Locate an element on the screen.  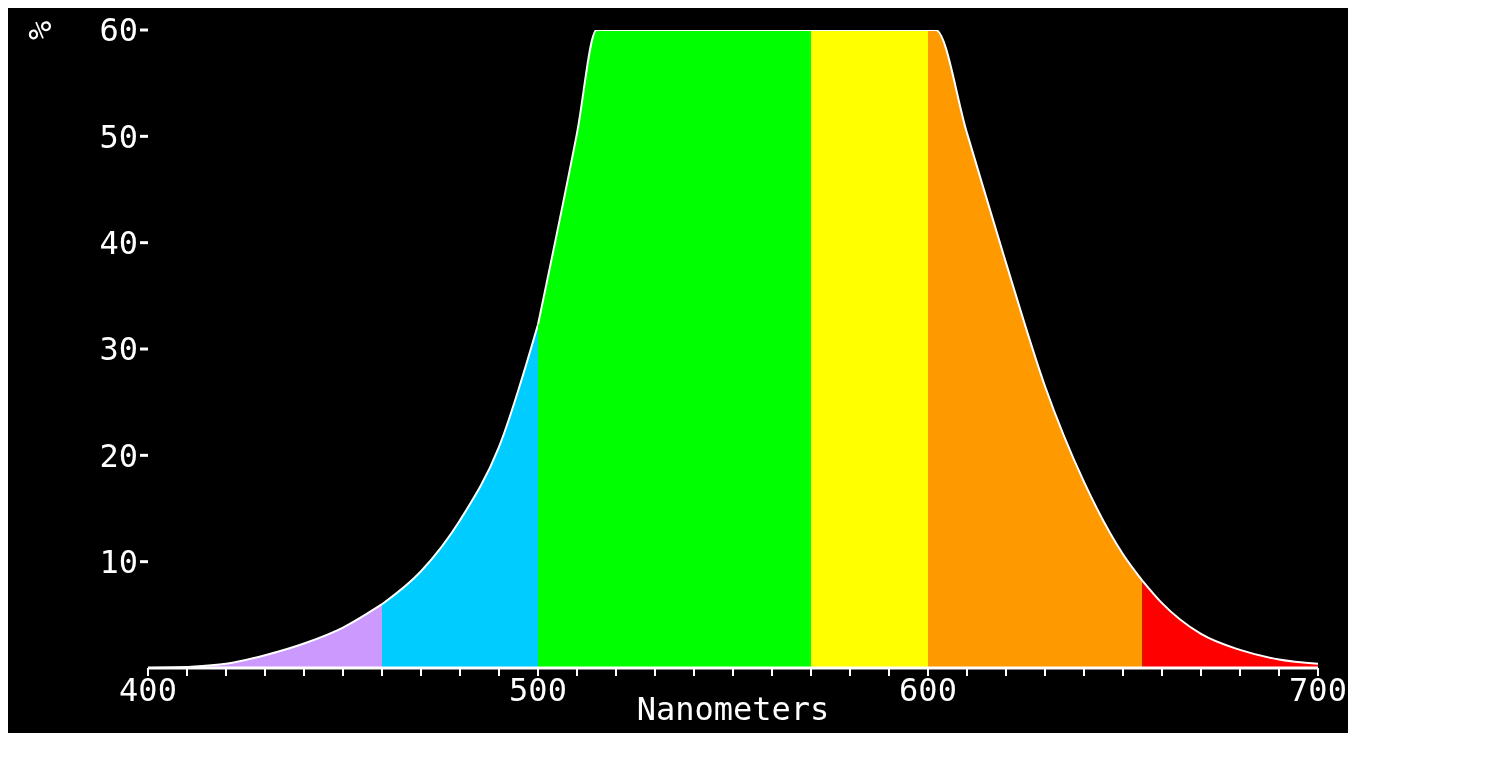
x-tick-label: 700 is located at coordinates (1318, 689).